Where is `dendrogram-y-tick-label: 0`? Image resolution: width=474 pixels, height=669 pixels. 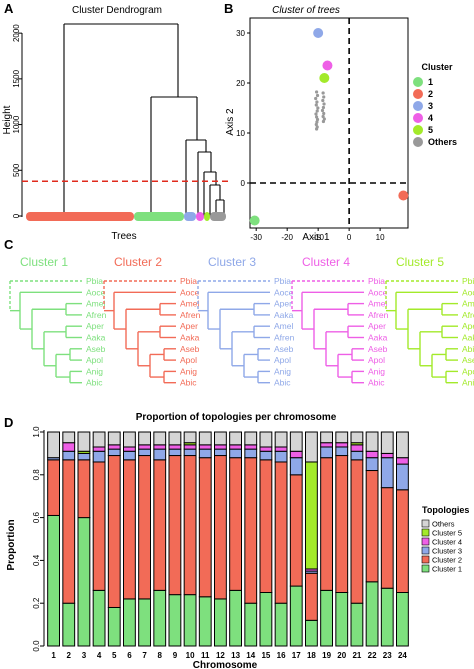
dendrogram-y-tick-label: 0 is located at coordinates (16, 215).